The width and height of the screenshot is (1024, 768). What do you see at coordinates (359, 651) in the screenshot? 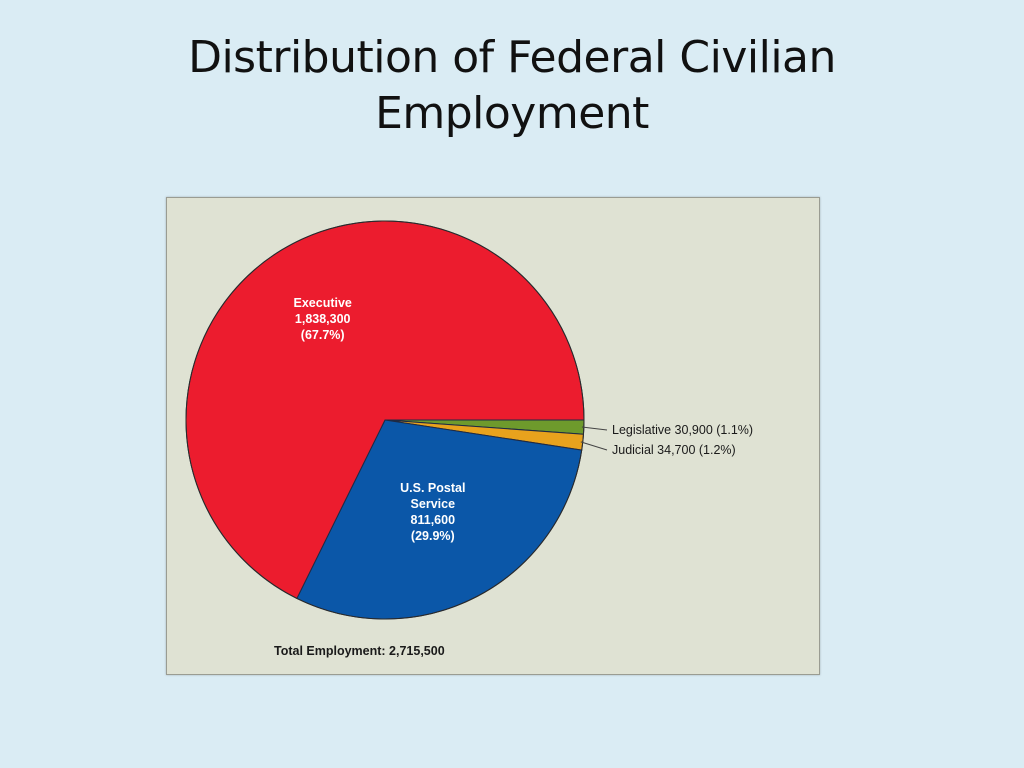
I see `total-employment-label: Total Employment: 2,715,500` at bounding box center [359, 651].